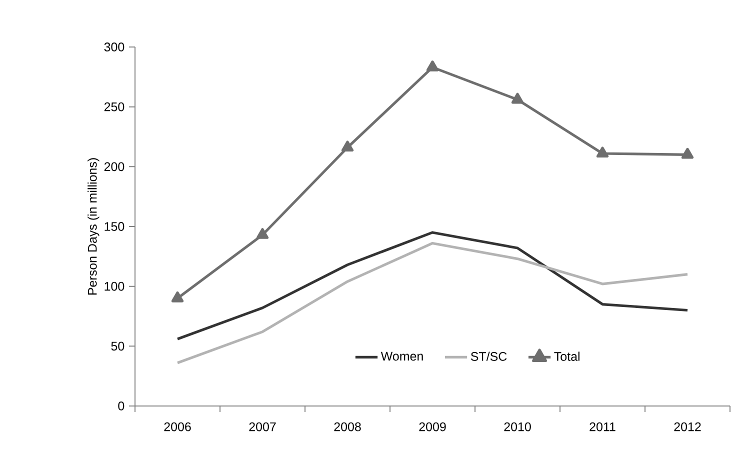  Describe the element at coordinates (401, 356) in the screenshot. I see `legend-label: Women` at that location.